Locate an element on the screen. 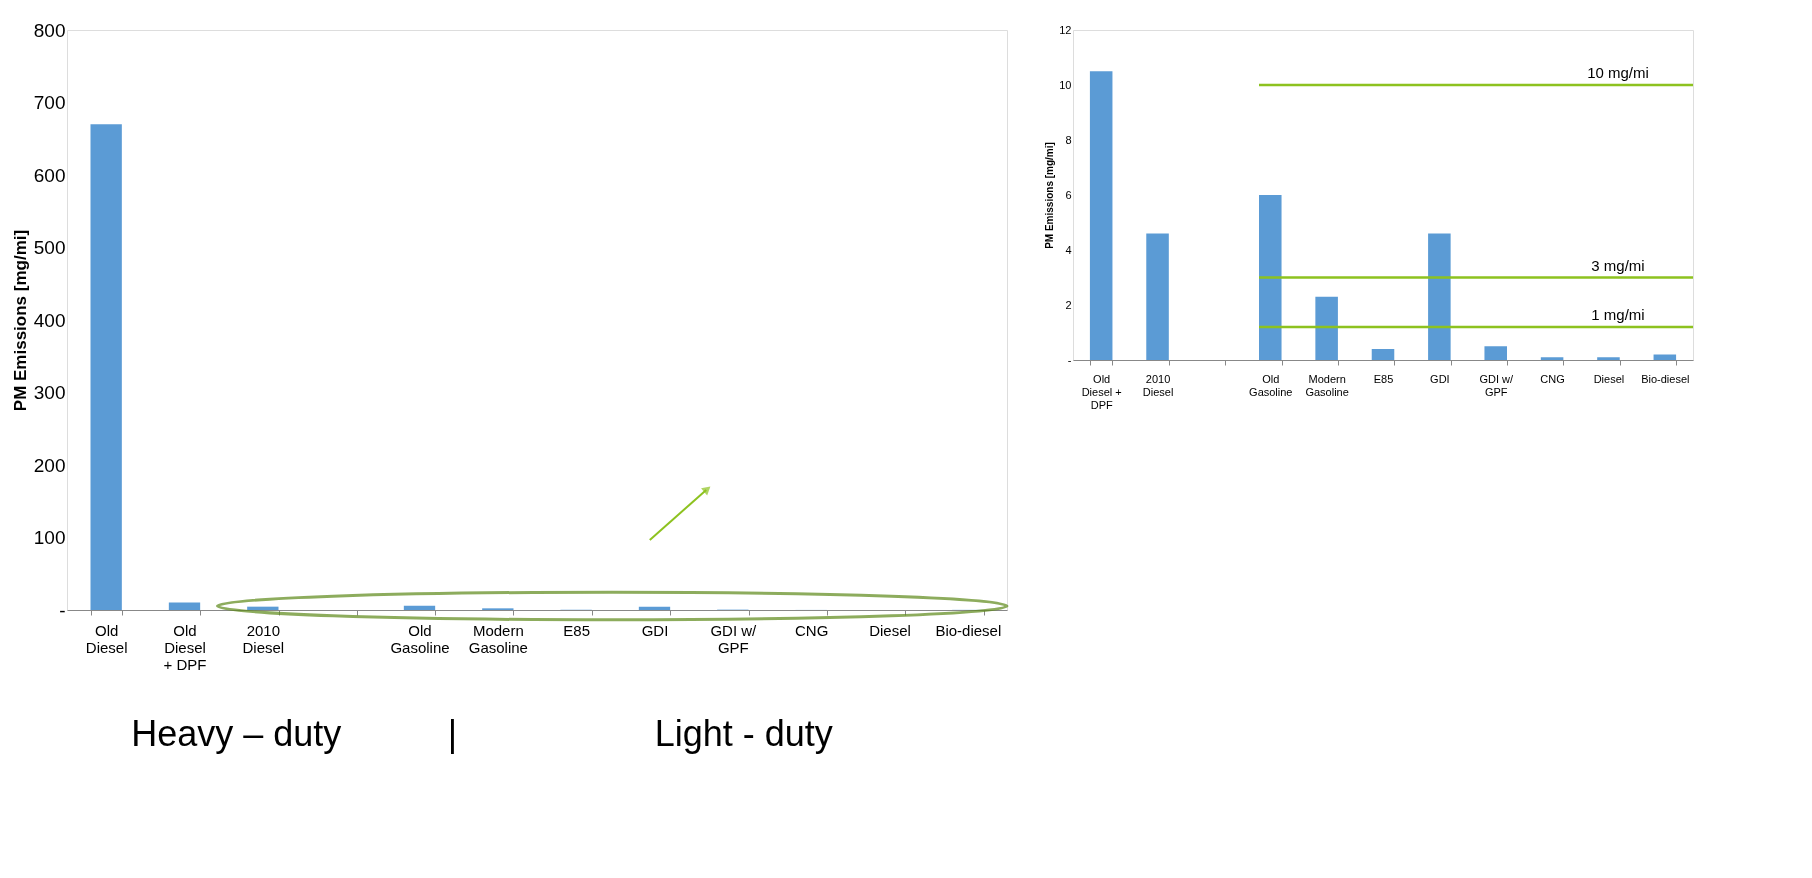 The width and height of the screenshot is (1812, 878). y-tick-label: 12 is located at coordinates (1065, 29).